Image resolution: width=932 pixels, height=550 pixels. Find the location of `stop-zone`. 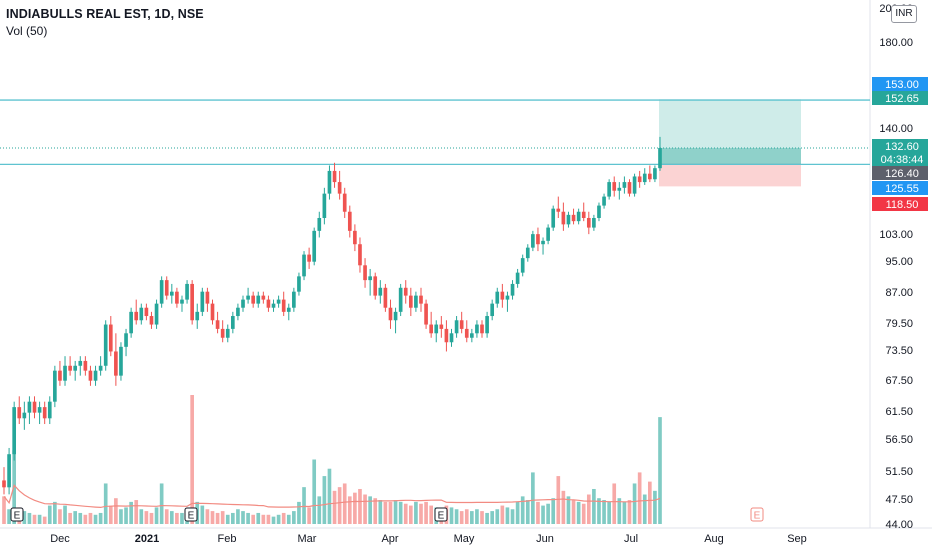

stop-zone is located at coordinates (730, 175).